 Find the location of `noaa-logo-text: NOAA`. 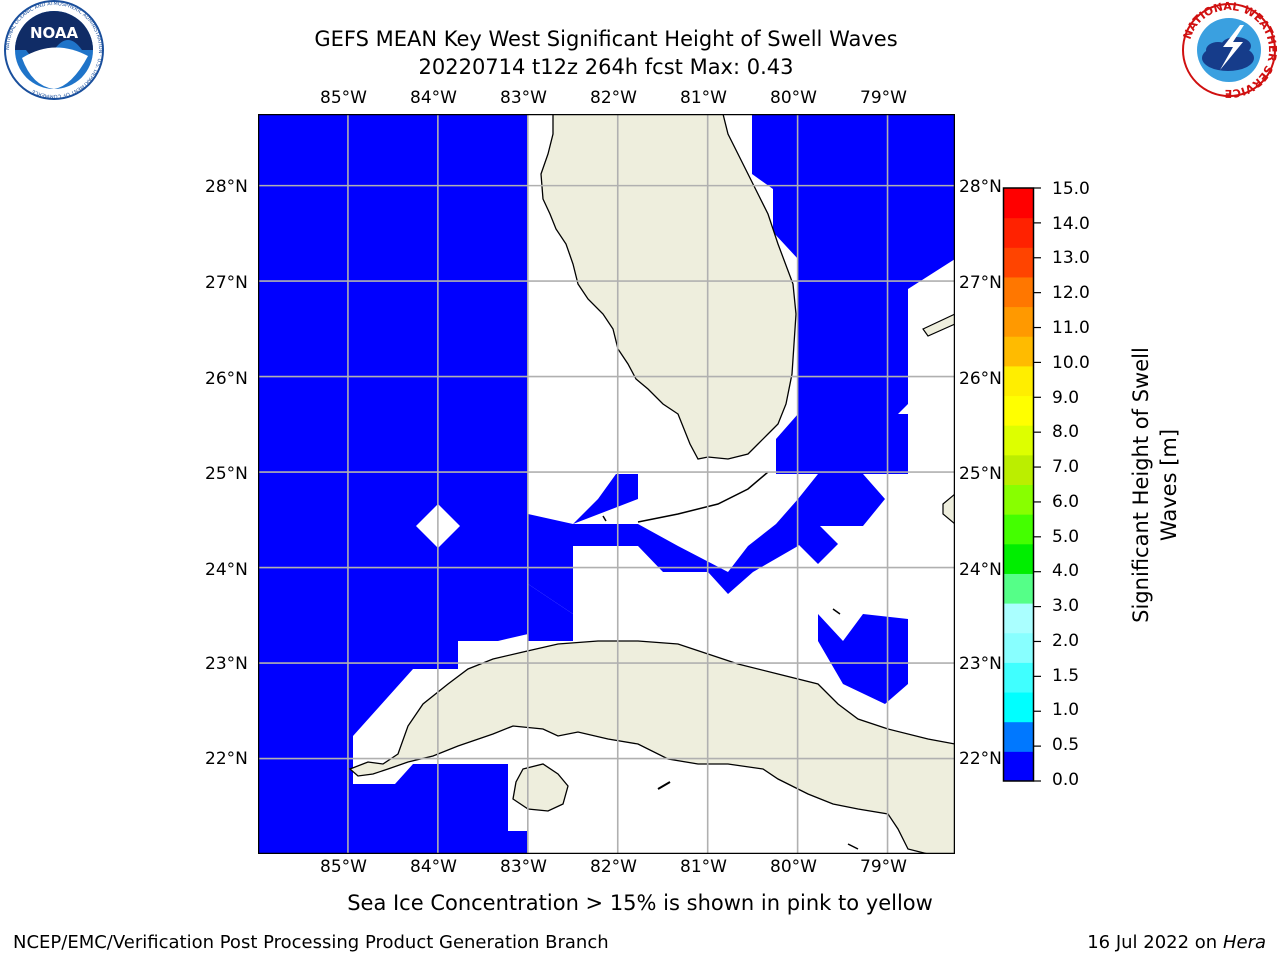

noaa-logo-text: NOAA is located at coordinates (54, 33).